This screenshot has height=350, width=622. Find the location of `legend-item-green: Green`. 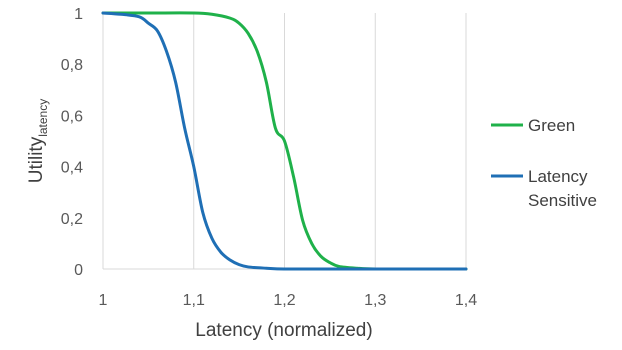

legend-item-green: Green is located at coordinates (533, 125).